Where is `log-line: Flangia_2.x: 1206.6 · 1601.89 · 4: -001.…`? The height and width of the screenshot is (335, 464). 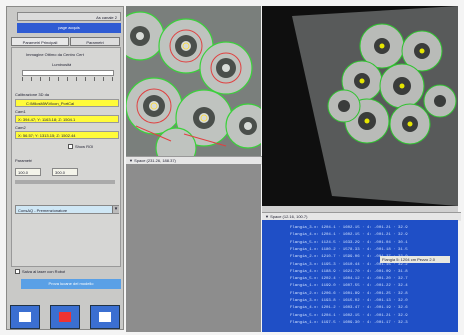
log-line: Flangia_2.x: 1206.6 · 1601.89 · 4: -001.… is located at coordinates (349, 293).